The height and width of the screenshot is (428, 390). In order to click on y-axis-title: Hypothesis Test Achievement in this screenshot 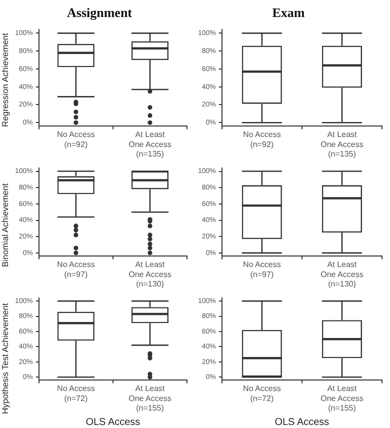, I will do `click(5, 359)`.